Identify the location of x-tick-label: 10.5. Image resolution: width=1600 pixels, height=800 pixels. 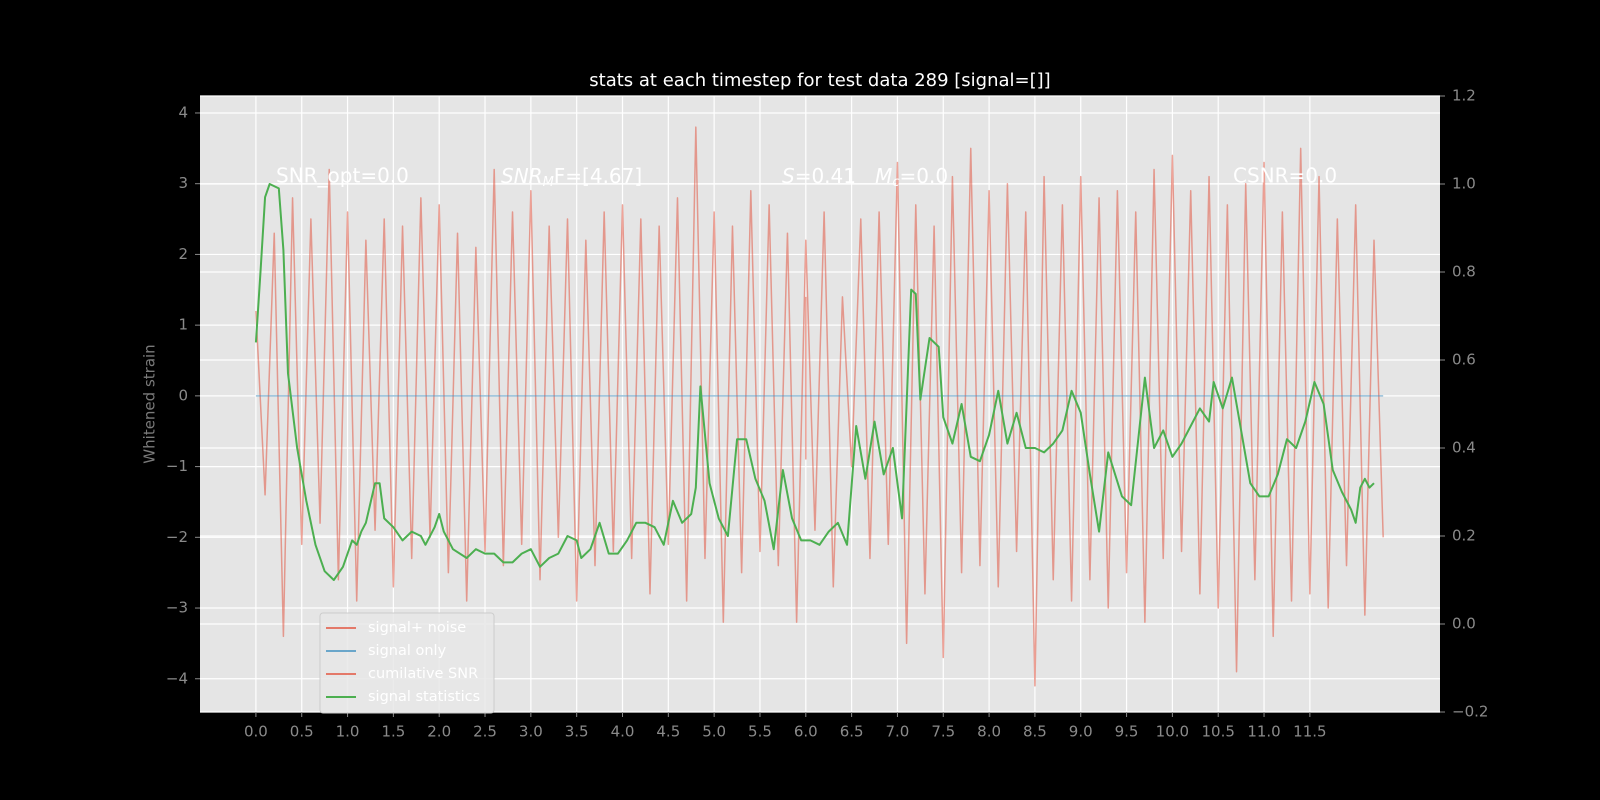
(1218, 732).